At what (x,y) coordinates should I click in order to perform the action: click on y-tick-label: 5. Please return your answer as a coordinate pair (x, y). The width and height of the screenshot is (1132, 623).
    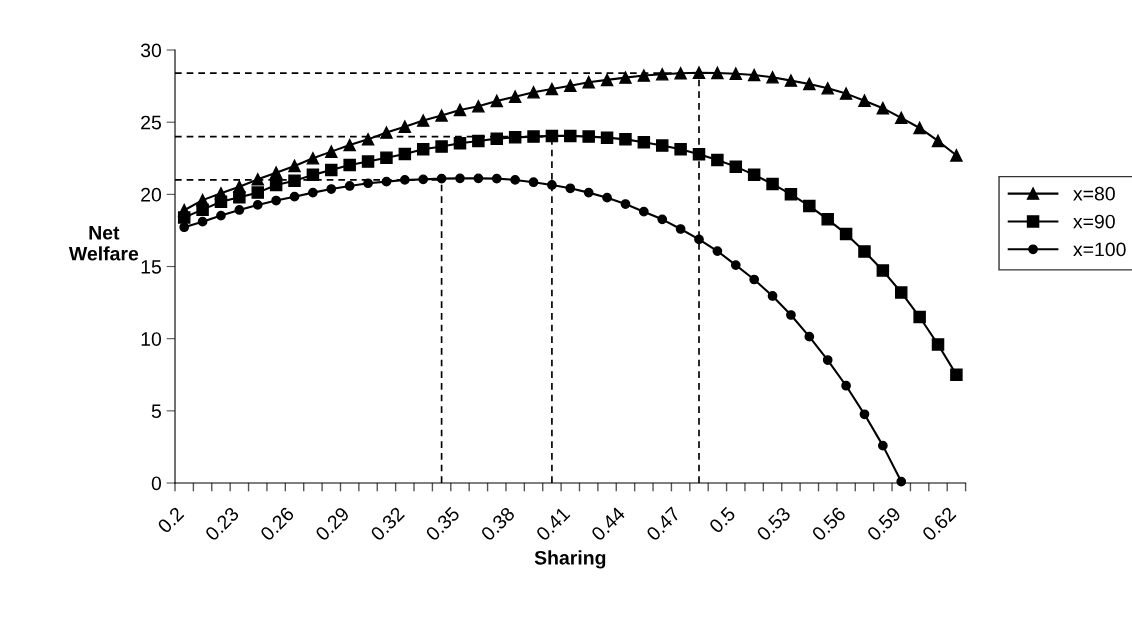
    Looking at the image, I should click on (156, 411).